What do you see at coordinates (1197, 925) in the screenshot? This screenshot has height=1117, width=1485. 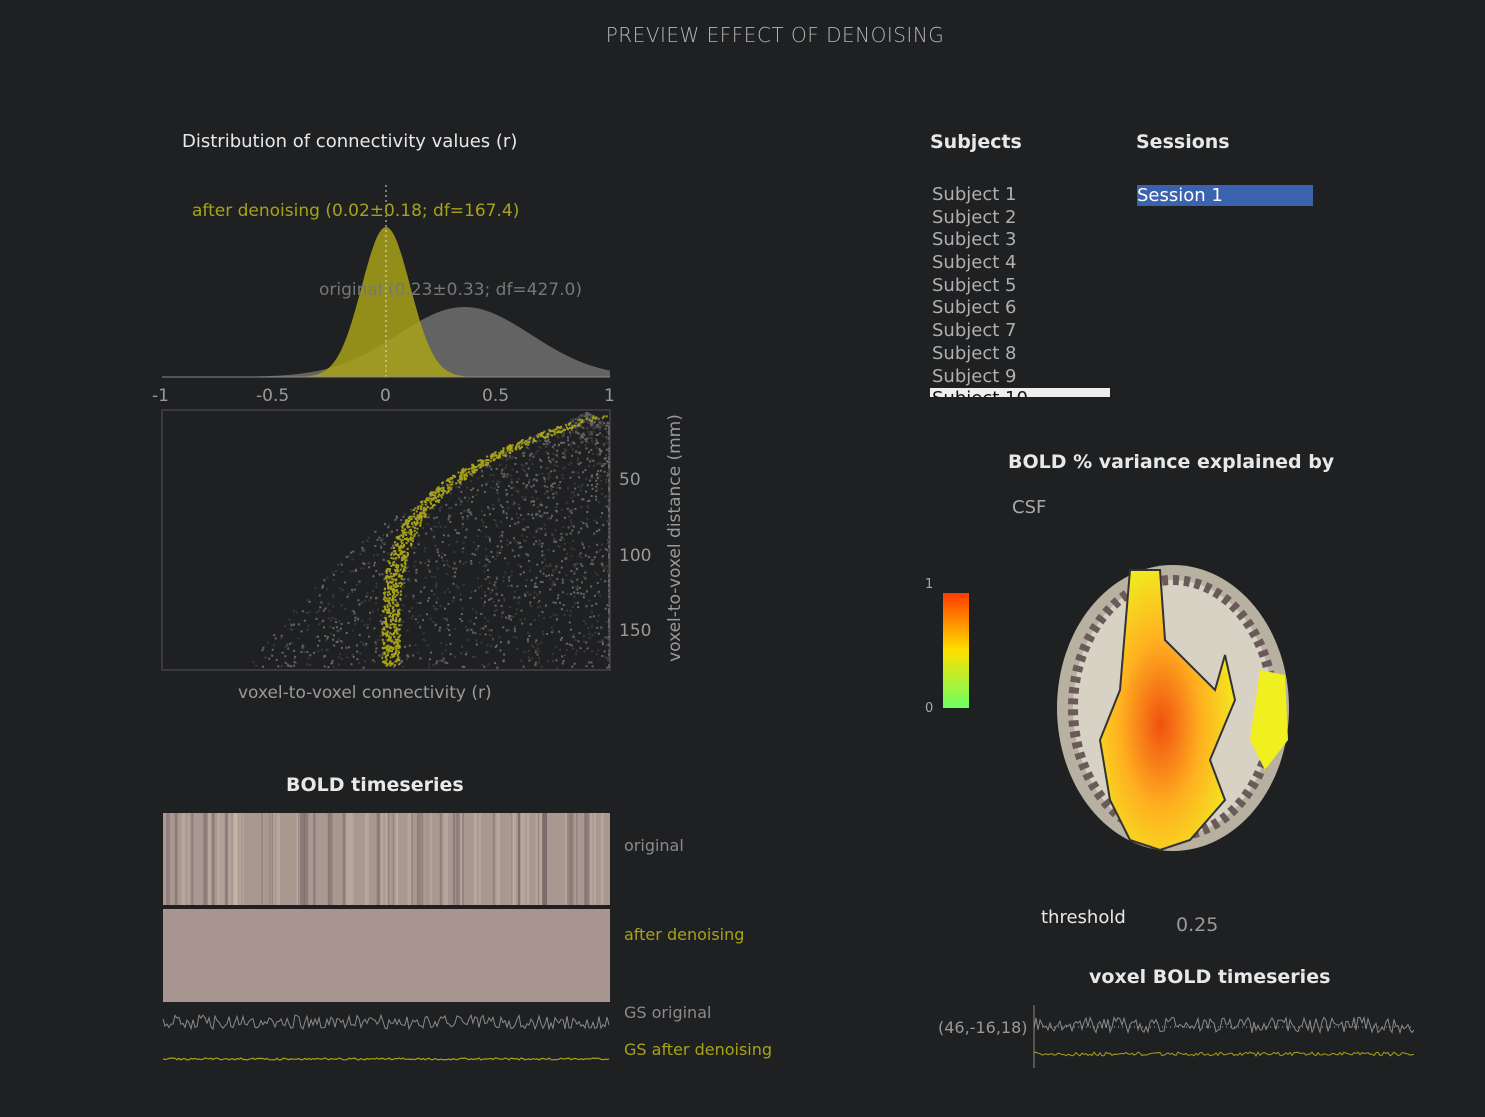 I see `threshold-input: 0.25` at bounding box center [1197, 925].